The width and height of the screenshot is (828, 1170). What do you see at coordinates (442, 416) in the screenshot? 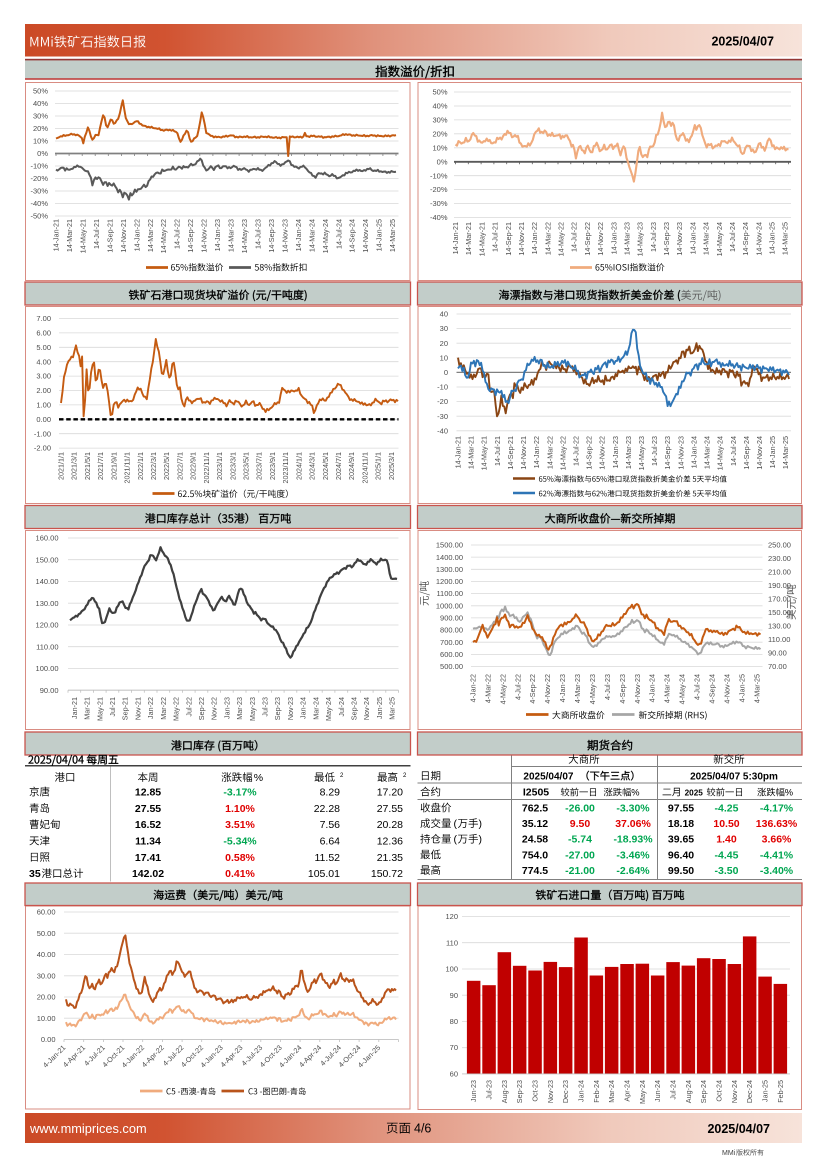
I see `svg-text: -30` at bounding box center [442, 416].